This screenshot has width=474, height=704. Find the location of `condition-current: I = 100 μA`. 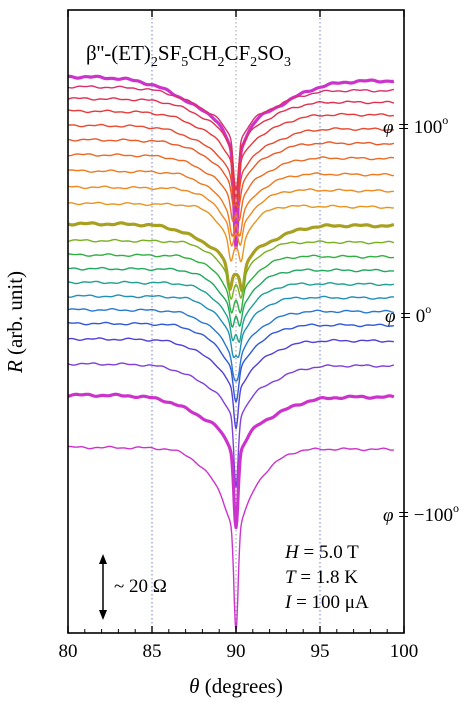

condition-current: I = 100 μA is located at coordinates (326, 602).